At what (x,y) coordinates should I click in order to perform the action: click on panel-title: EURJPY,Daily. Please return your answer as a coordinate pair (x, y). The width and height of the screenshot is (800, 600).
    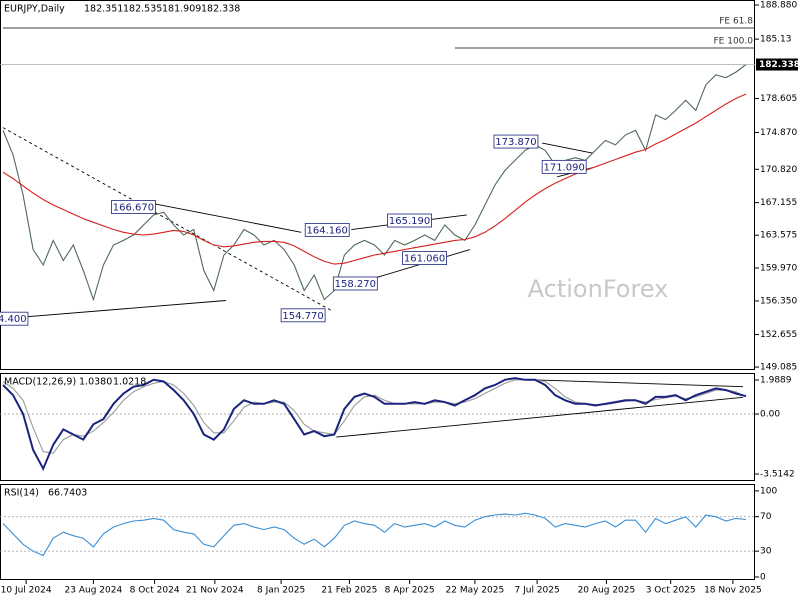
    Looking at the image, I should click on (34, 9).